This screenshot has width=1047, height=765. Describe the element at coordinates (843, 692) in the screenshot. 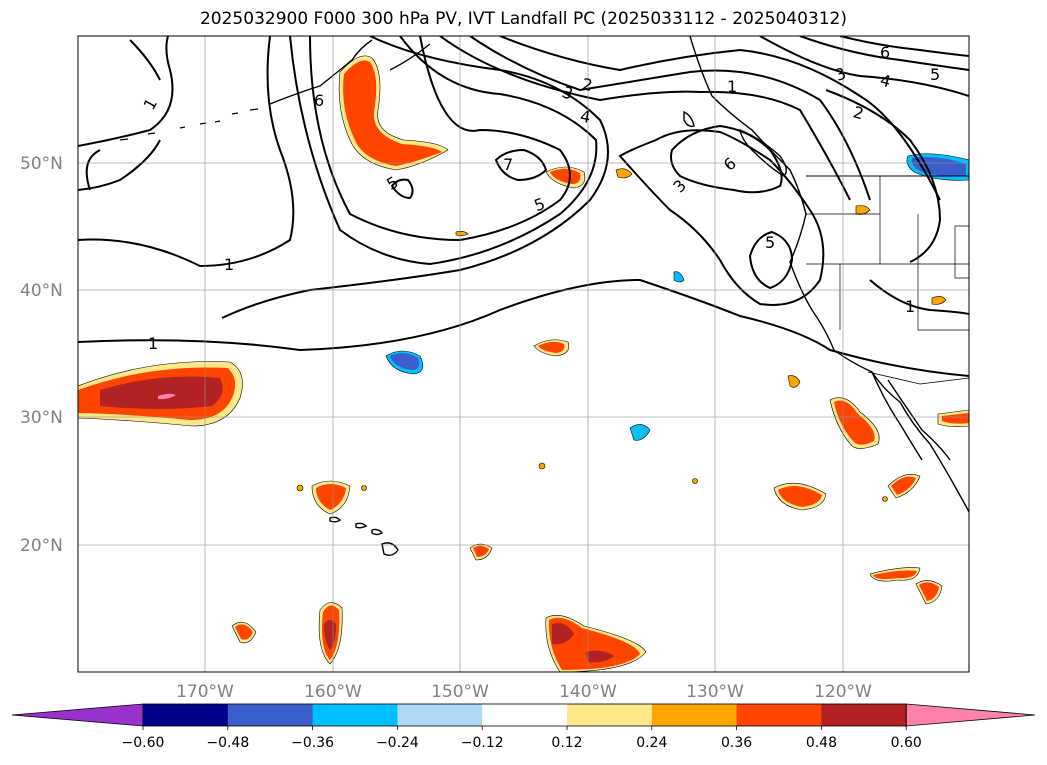

I see `lon-label: 120°W` at that location.